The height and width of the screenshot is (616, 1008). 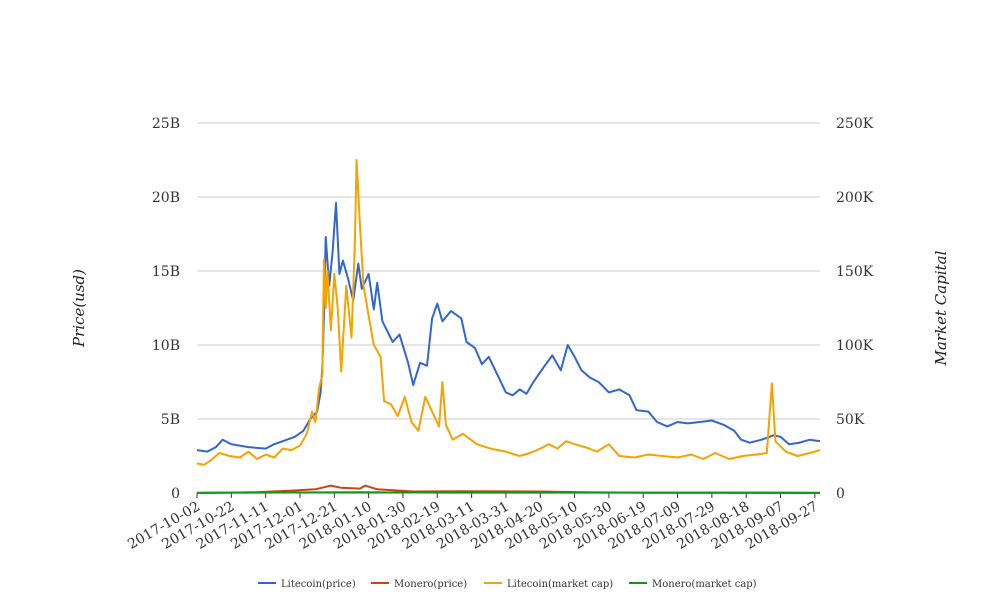 What do you see at coordinates (840, 494) in the screenshot?
I see `y-tick-label-right: 0` at bounding box center [840, 494].